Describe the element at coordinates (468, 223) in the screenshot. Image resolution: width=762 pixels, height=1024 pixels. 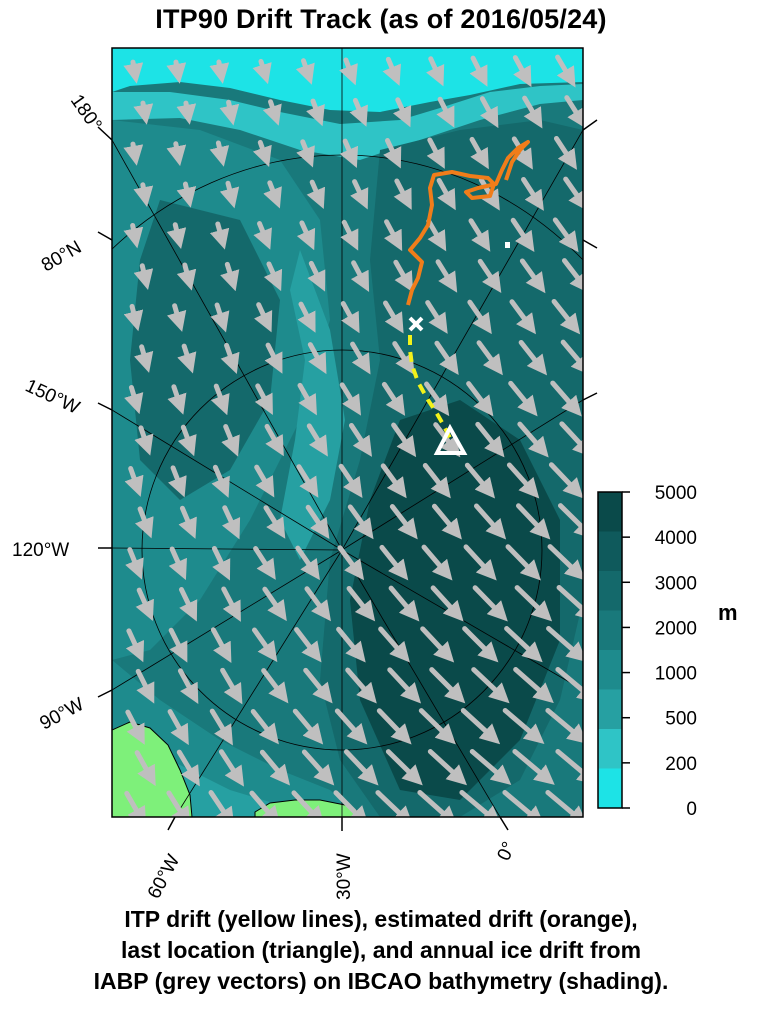
I see `estimated-drift-track` at that location.